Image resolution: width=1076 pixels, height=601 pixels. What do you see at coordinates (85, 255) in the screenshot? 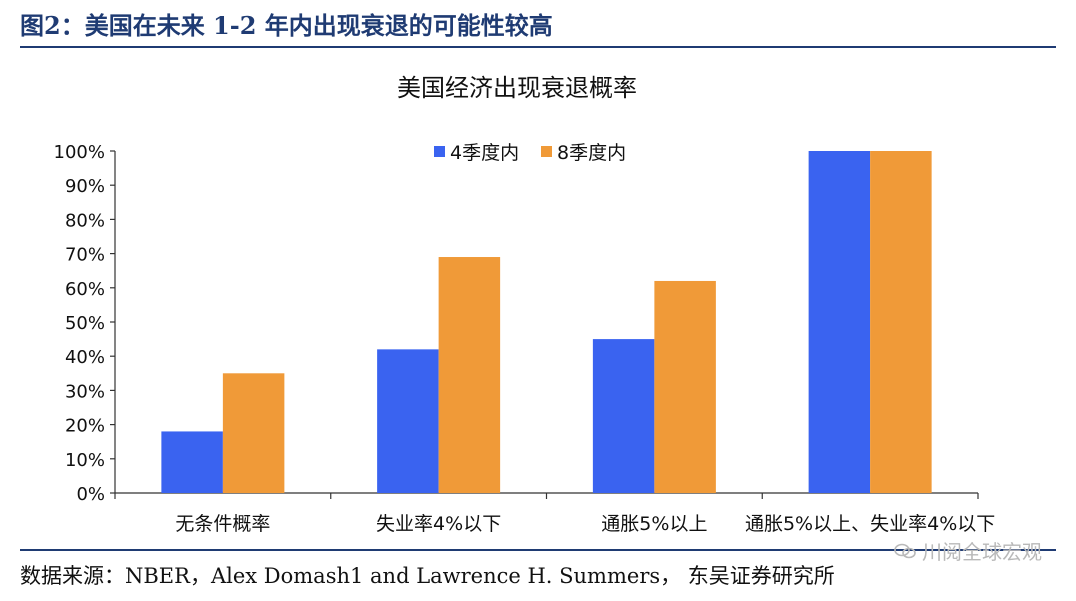
I see `y-tick-label: 70%` at bounding box center [85, 255].